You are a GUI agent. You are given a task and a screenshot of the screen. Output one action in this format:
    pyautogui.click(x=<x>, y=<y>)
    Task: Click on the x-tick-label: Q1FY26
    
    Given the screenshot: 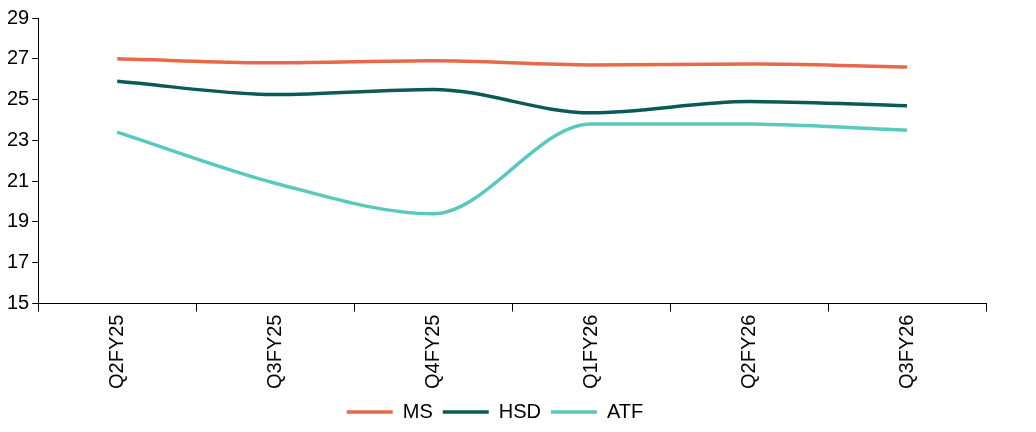 What is the action you would take?
    pyautogui.click(x=589, y=351)
    